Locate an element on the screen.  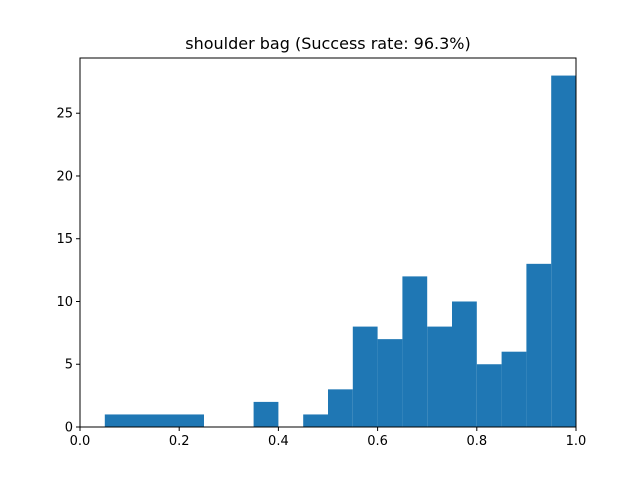
x-tick-label: 0.8 is located at coordinates (476, 441).